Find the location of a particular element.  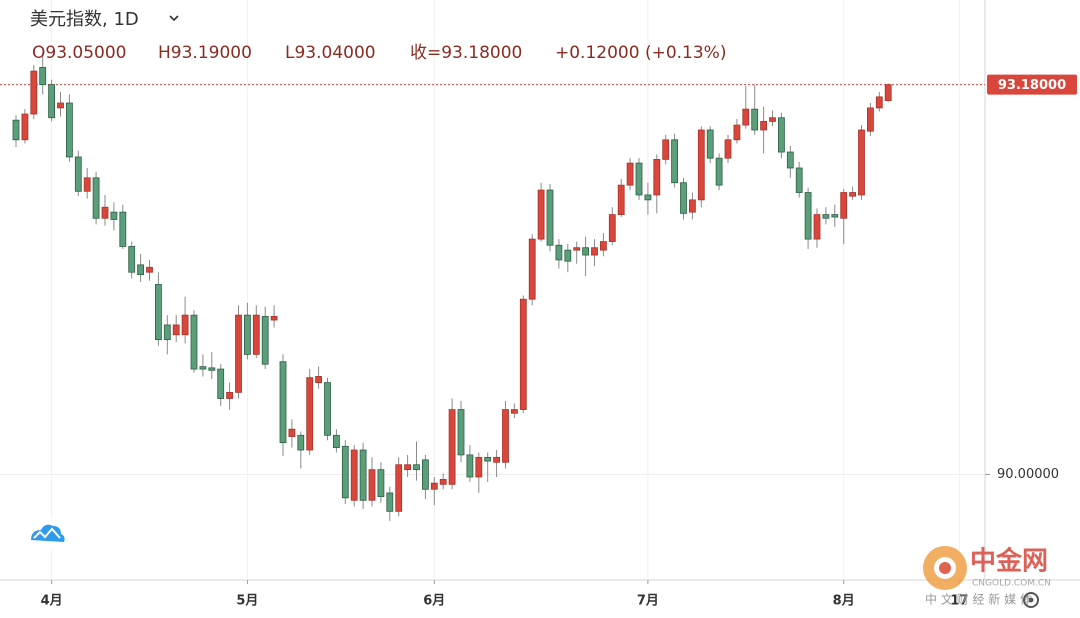

watermark: 中金网 CNGOLD.COM.CN is located at coordinates (987, 568).